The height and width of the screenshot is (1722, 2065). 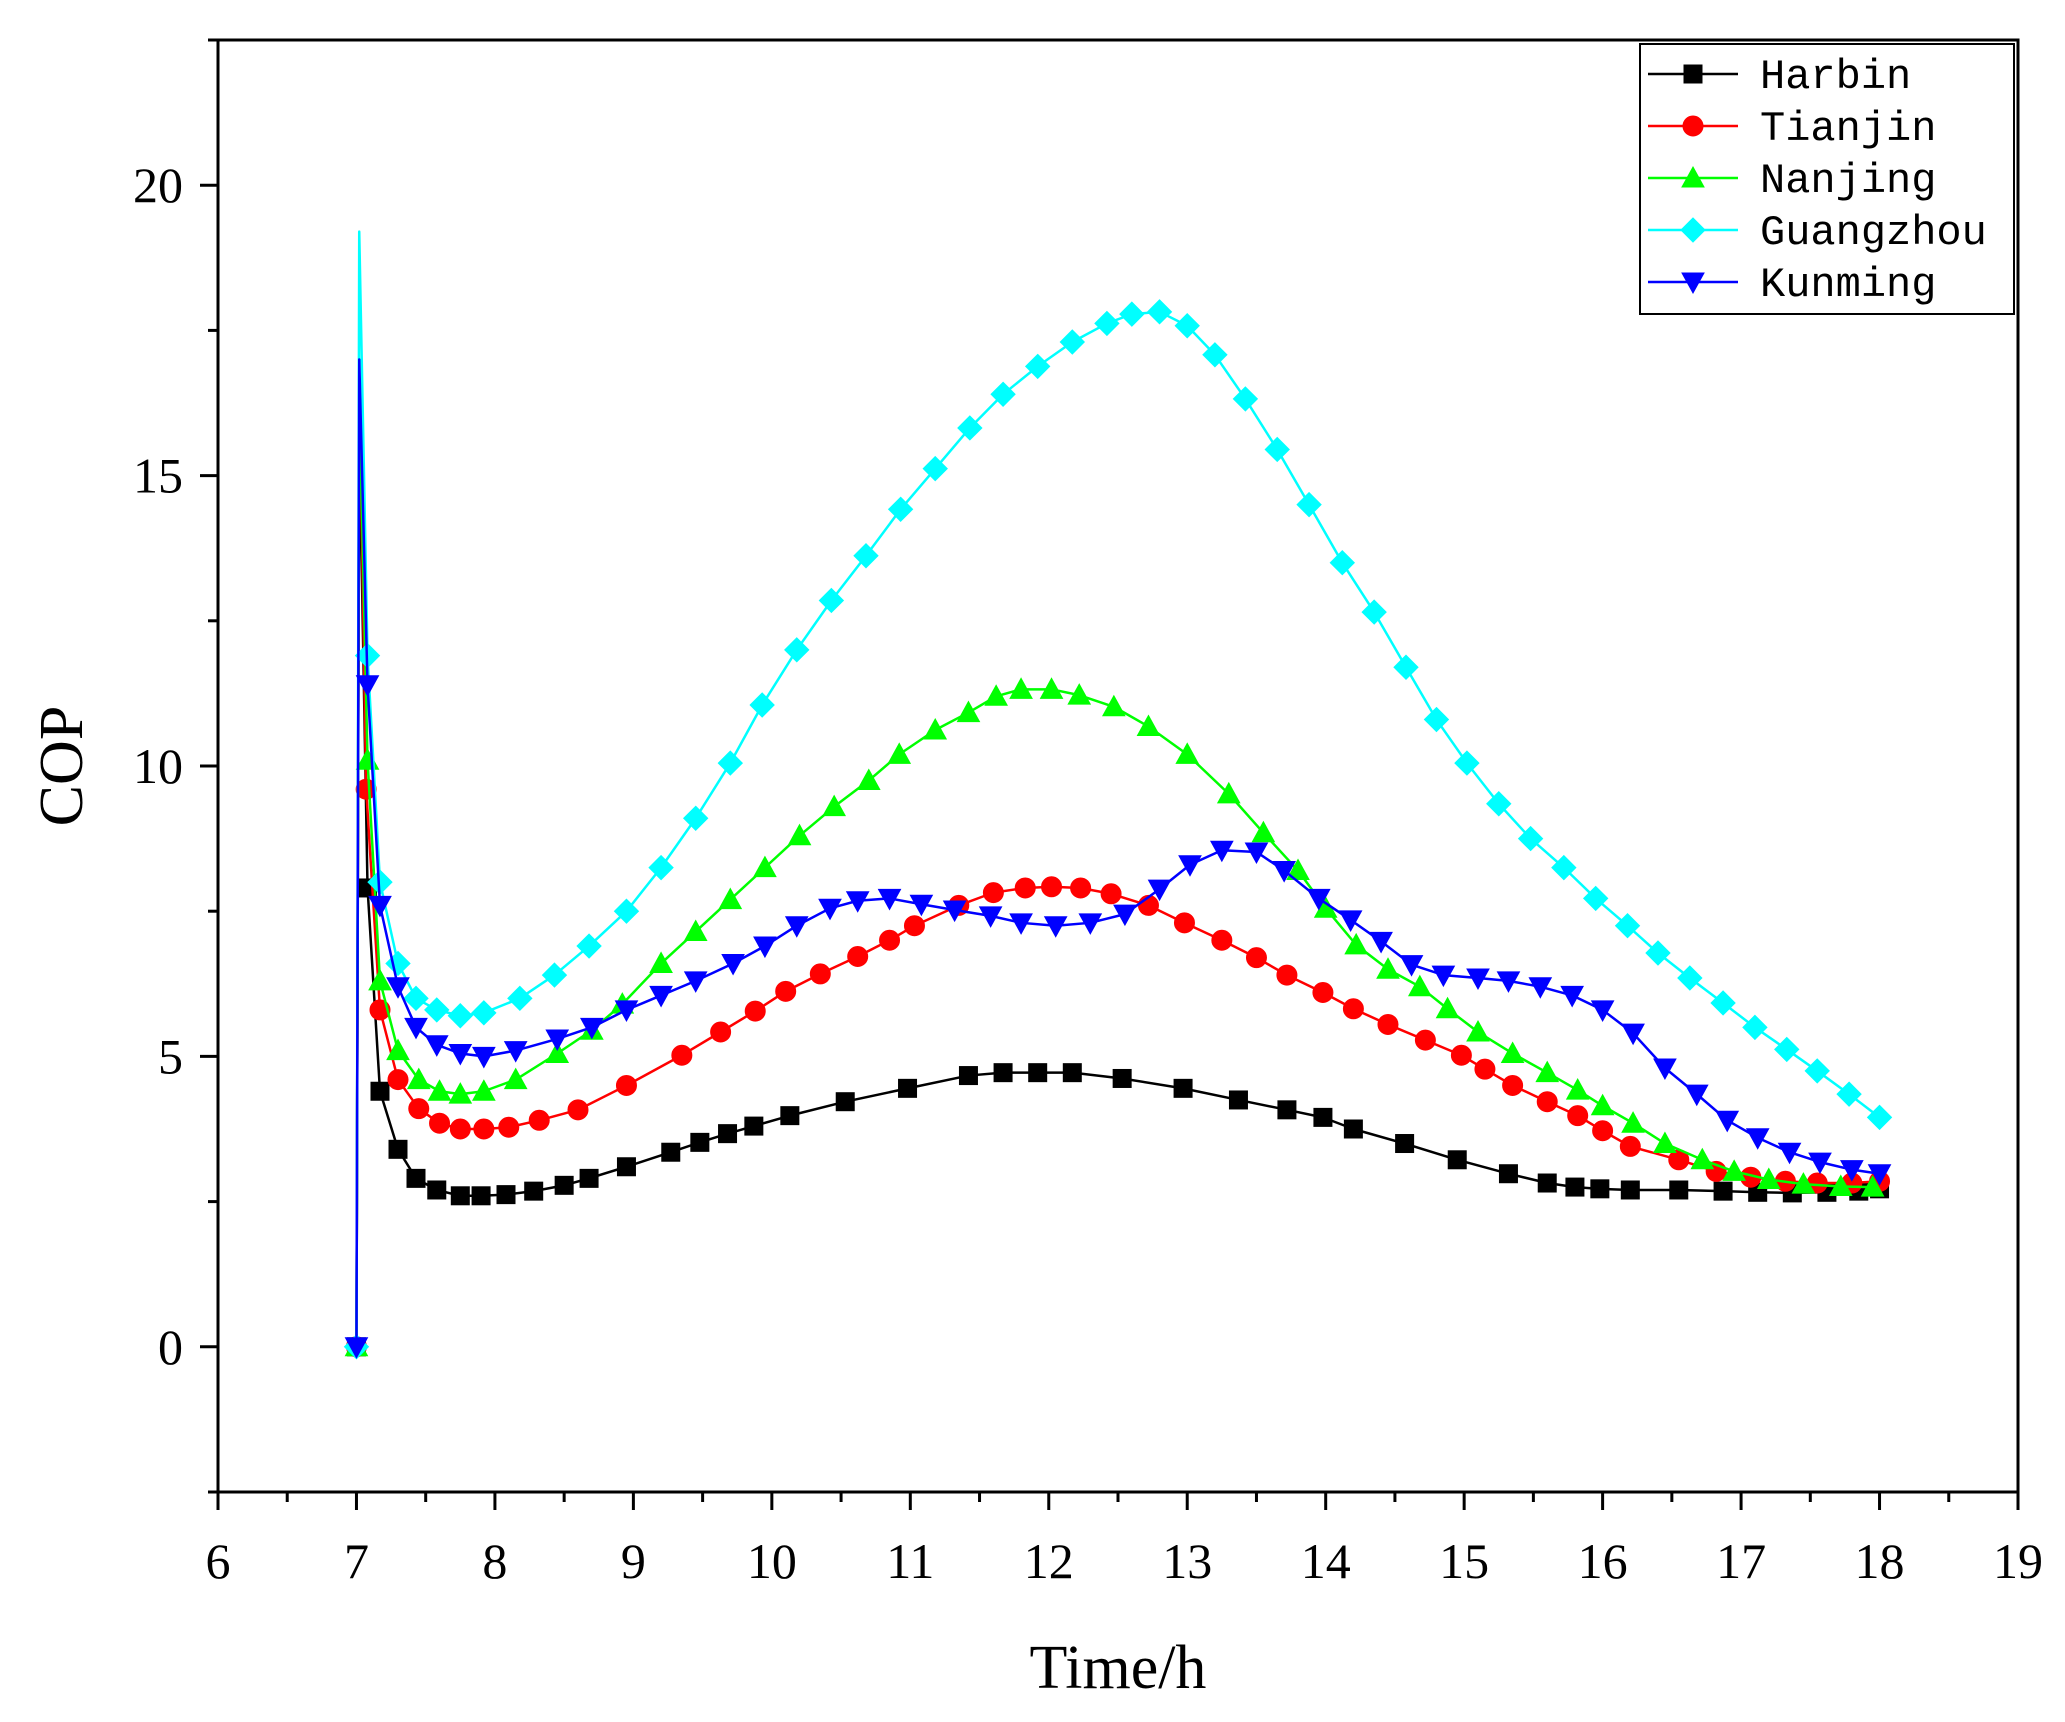 I want to click on legend-item-tianjin: Tianjin, so click(x=1792, y=129).